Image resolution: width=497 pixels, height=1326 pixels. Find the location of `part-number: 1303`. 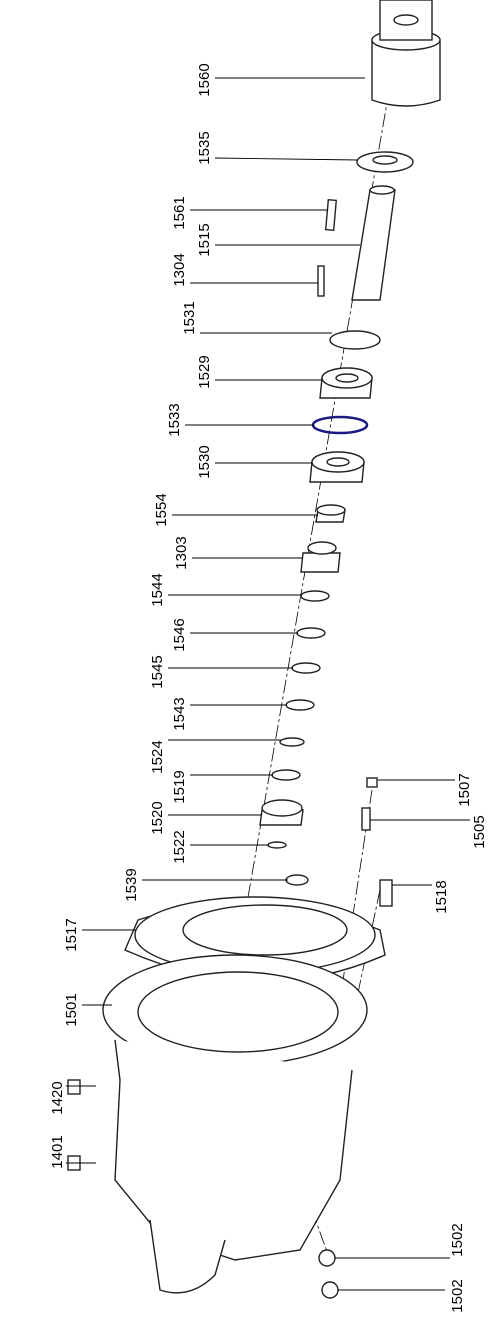

part-number: 1303 is located at coordinates (181, 552).